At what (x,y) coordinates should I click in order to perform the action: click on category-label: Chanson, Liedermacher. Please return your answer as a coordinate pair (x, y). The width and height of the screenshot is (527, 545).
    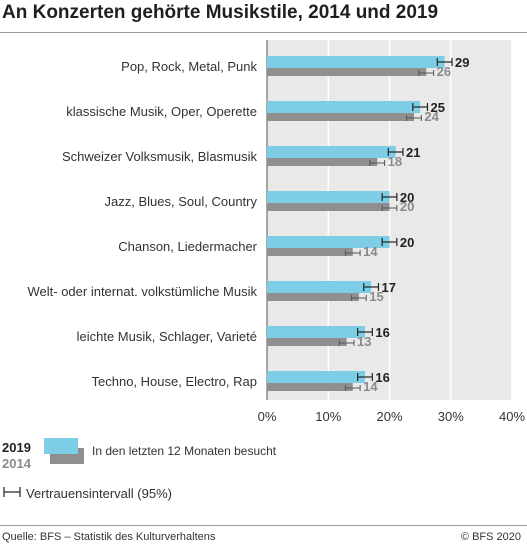
    Looking at the image, I should click on (187, 246).